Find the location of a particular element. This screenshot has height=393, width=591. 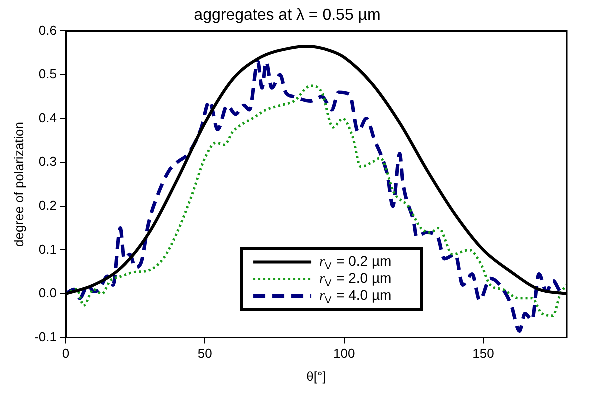

y-tick-label: 0.0 is located at coordinates (47, 293).